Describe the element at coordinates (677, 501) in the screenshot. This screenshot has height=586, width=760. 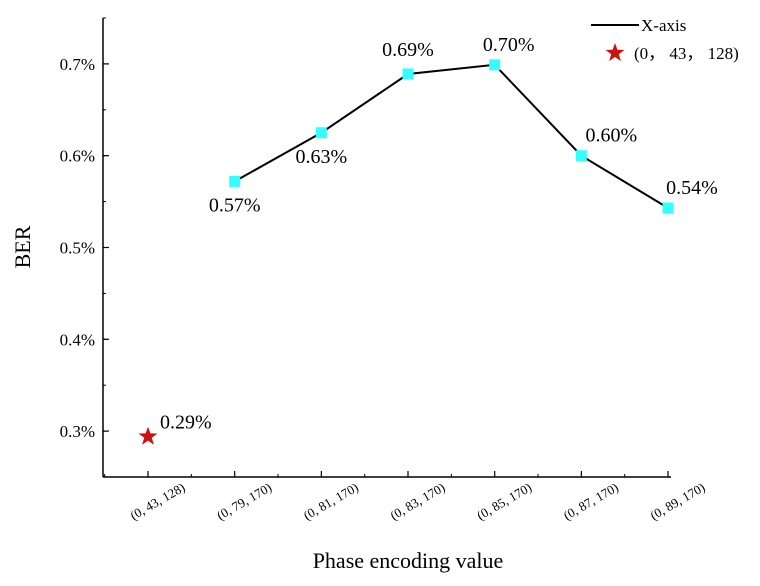
I see `x-tick-label: (0, 89, 170)` at that location.